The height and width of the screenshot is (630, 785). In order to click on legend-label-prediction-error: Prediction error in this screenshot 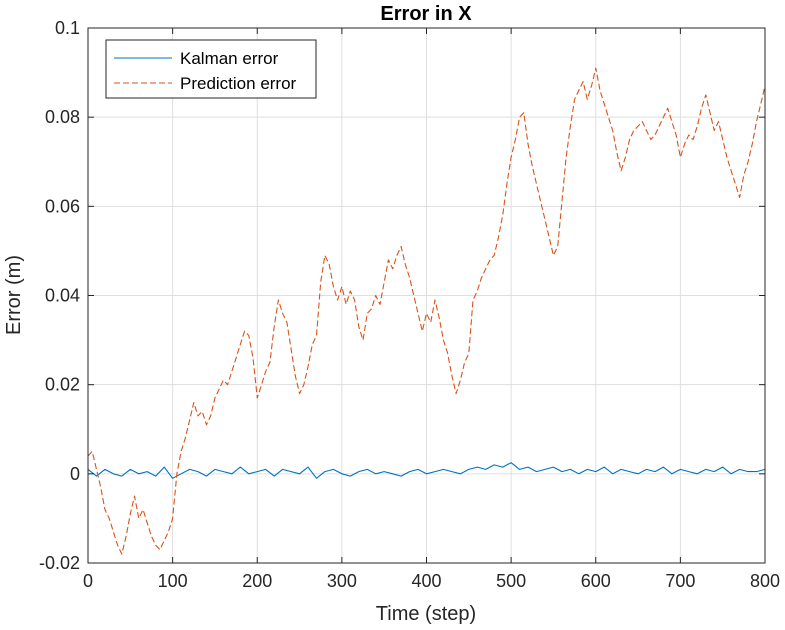, I will do `click(238, 83)`.